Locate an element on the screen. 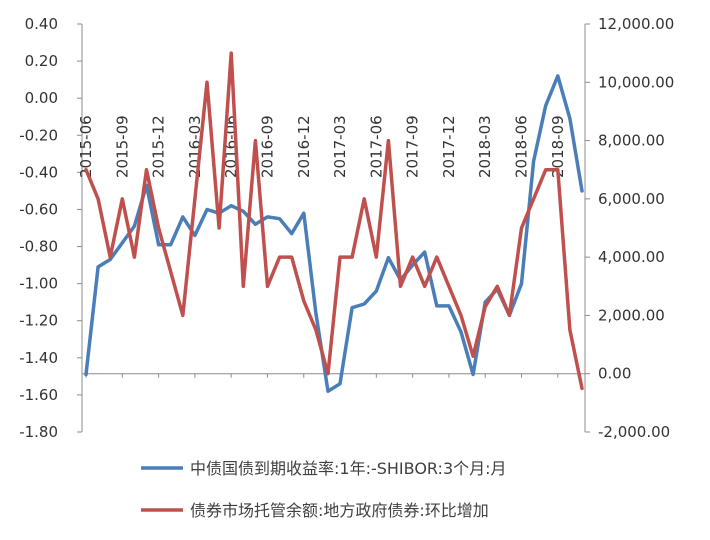 The width and height of the screenshot is (710, 540). x-tick-label: 2015-09 is located at coordinates (122, 146).